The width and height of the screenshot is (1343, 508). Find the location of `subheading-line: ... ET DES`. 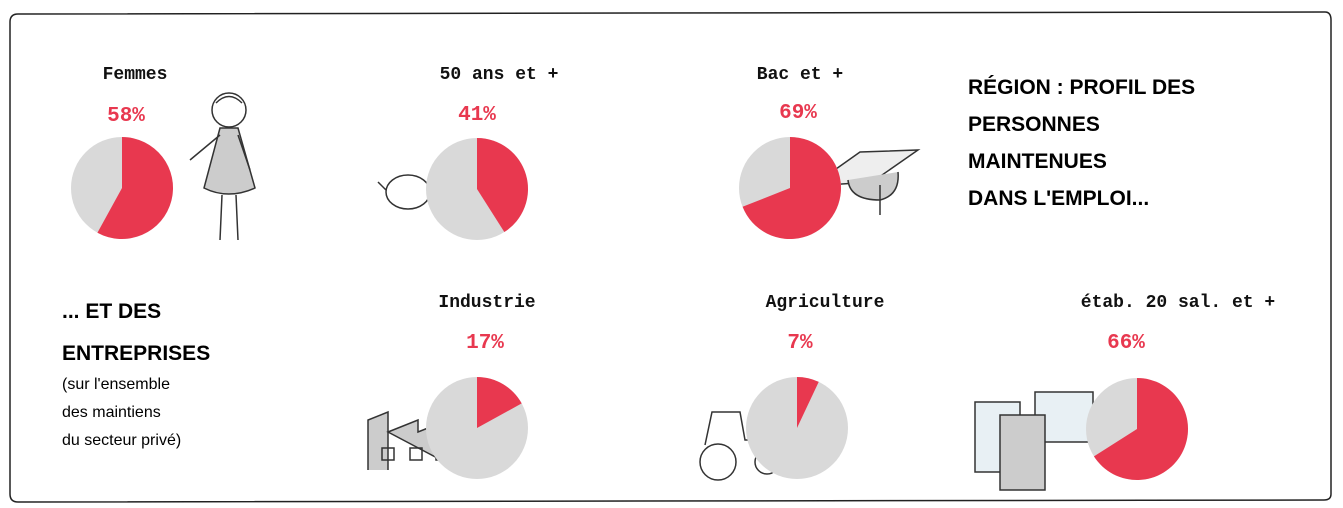

subheading-line: ... ET DES is located at coordinates (111, 311).